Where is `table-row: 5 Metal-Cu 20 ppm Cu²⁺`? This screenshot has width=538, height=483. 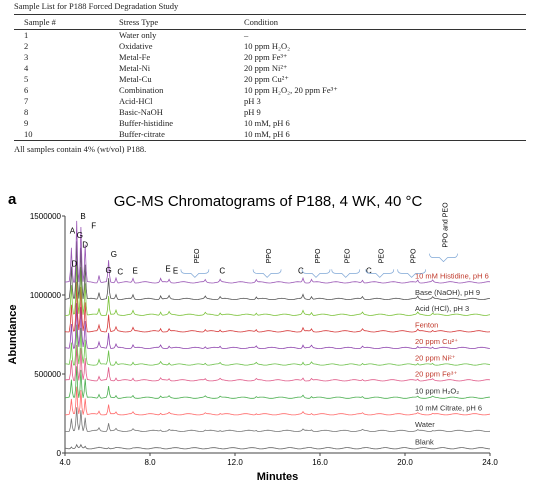
table-row: 5 Metal-Cu 20 ppm Cu²⁺ is located at coordinates (270, 79).